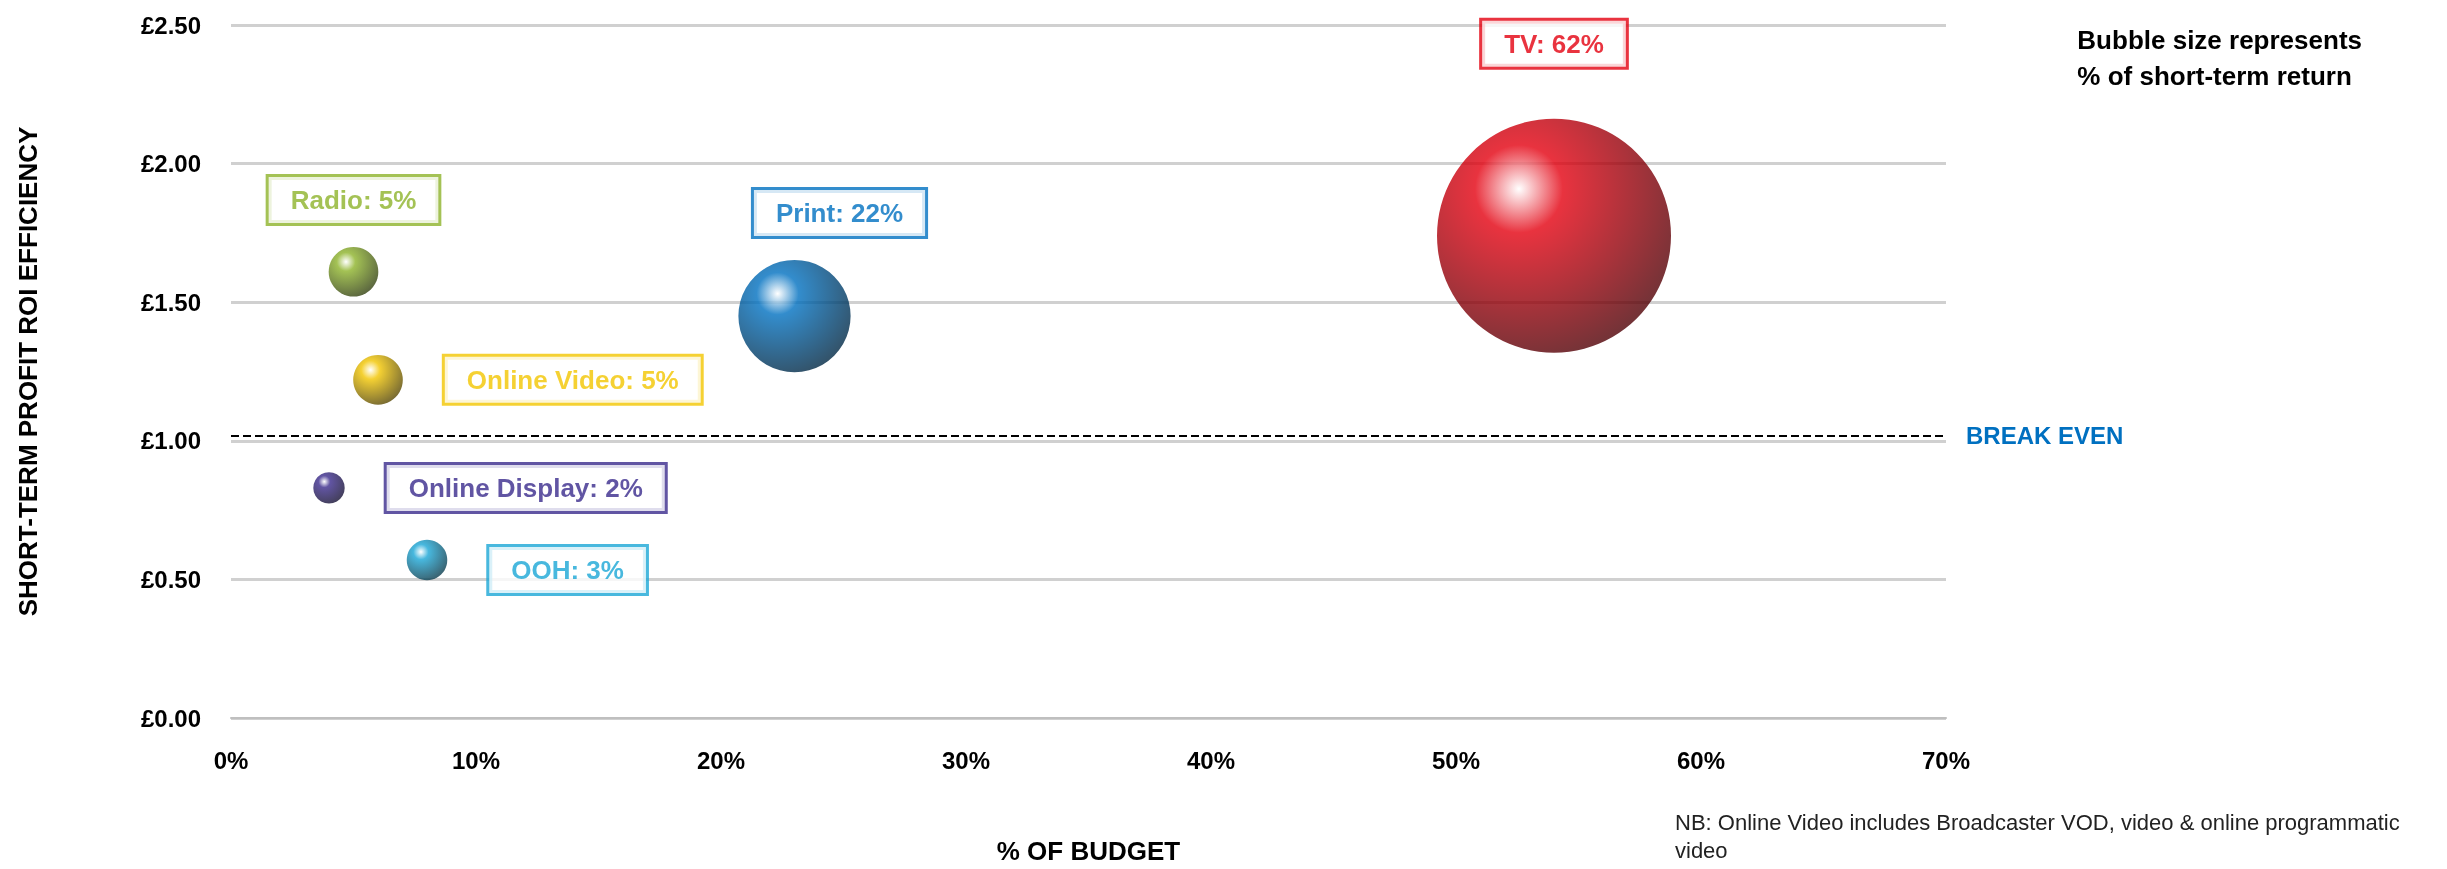 The width and height of the screenshot is (2447, 869). I want to click on y-tick-label: £0.50, so click(170, 579).